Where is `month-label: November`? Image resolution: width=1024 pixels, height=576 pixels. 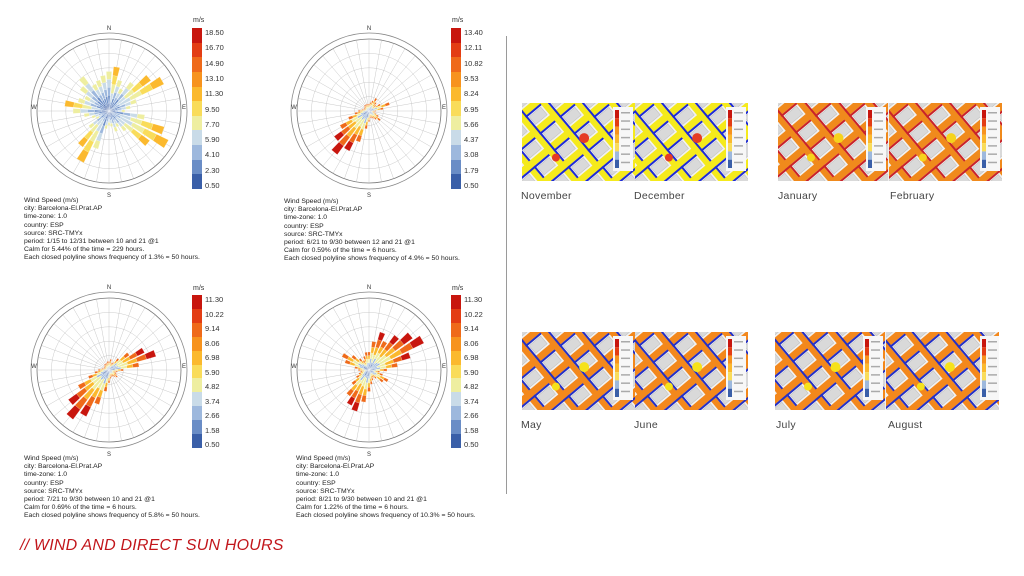
month-label: November is located at coordinates (546, 196).